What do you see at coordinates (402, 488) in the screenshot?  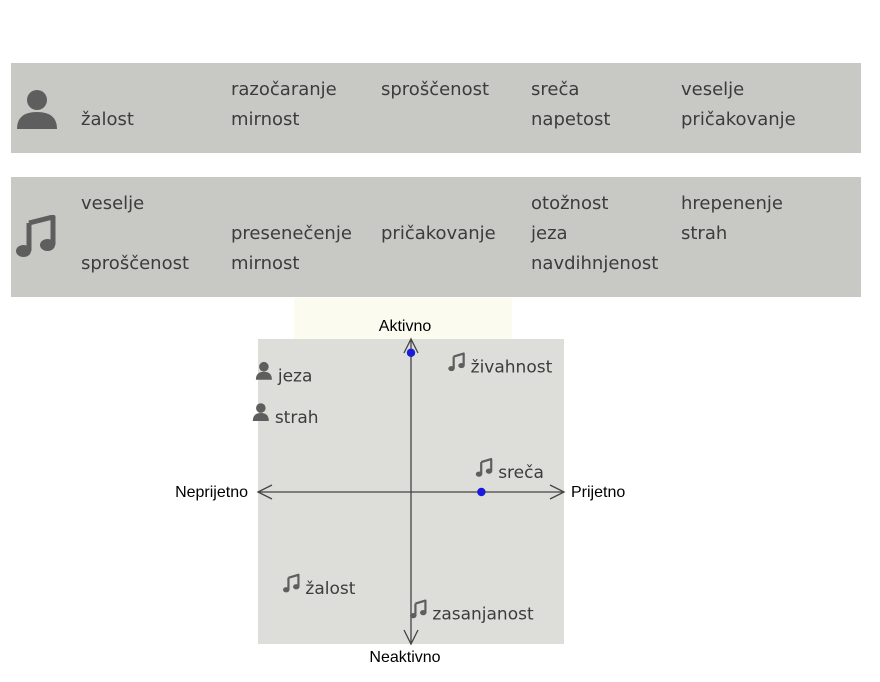 I see `chart-emotion-labels: jeza strah živahnost sreča žalost zasanjanost` at bounding box center [402, 488].